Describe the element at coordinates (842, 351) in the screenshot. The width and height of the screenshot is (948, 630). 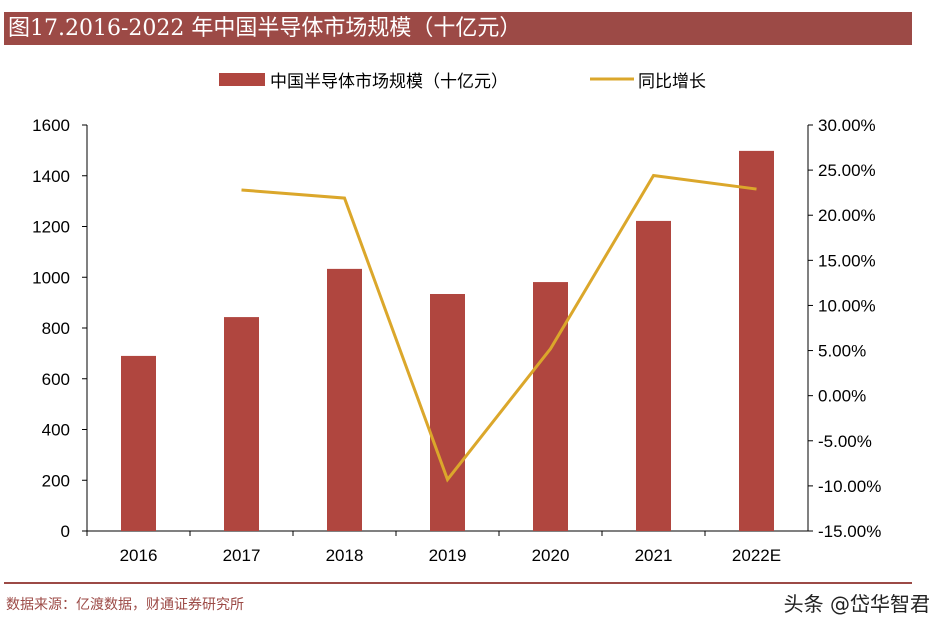
I see `right-tick-label: 5.00%` at that location.